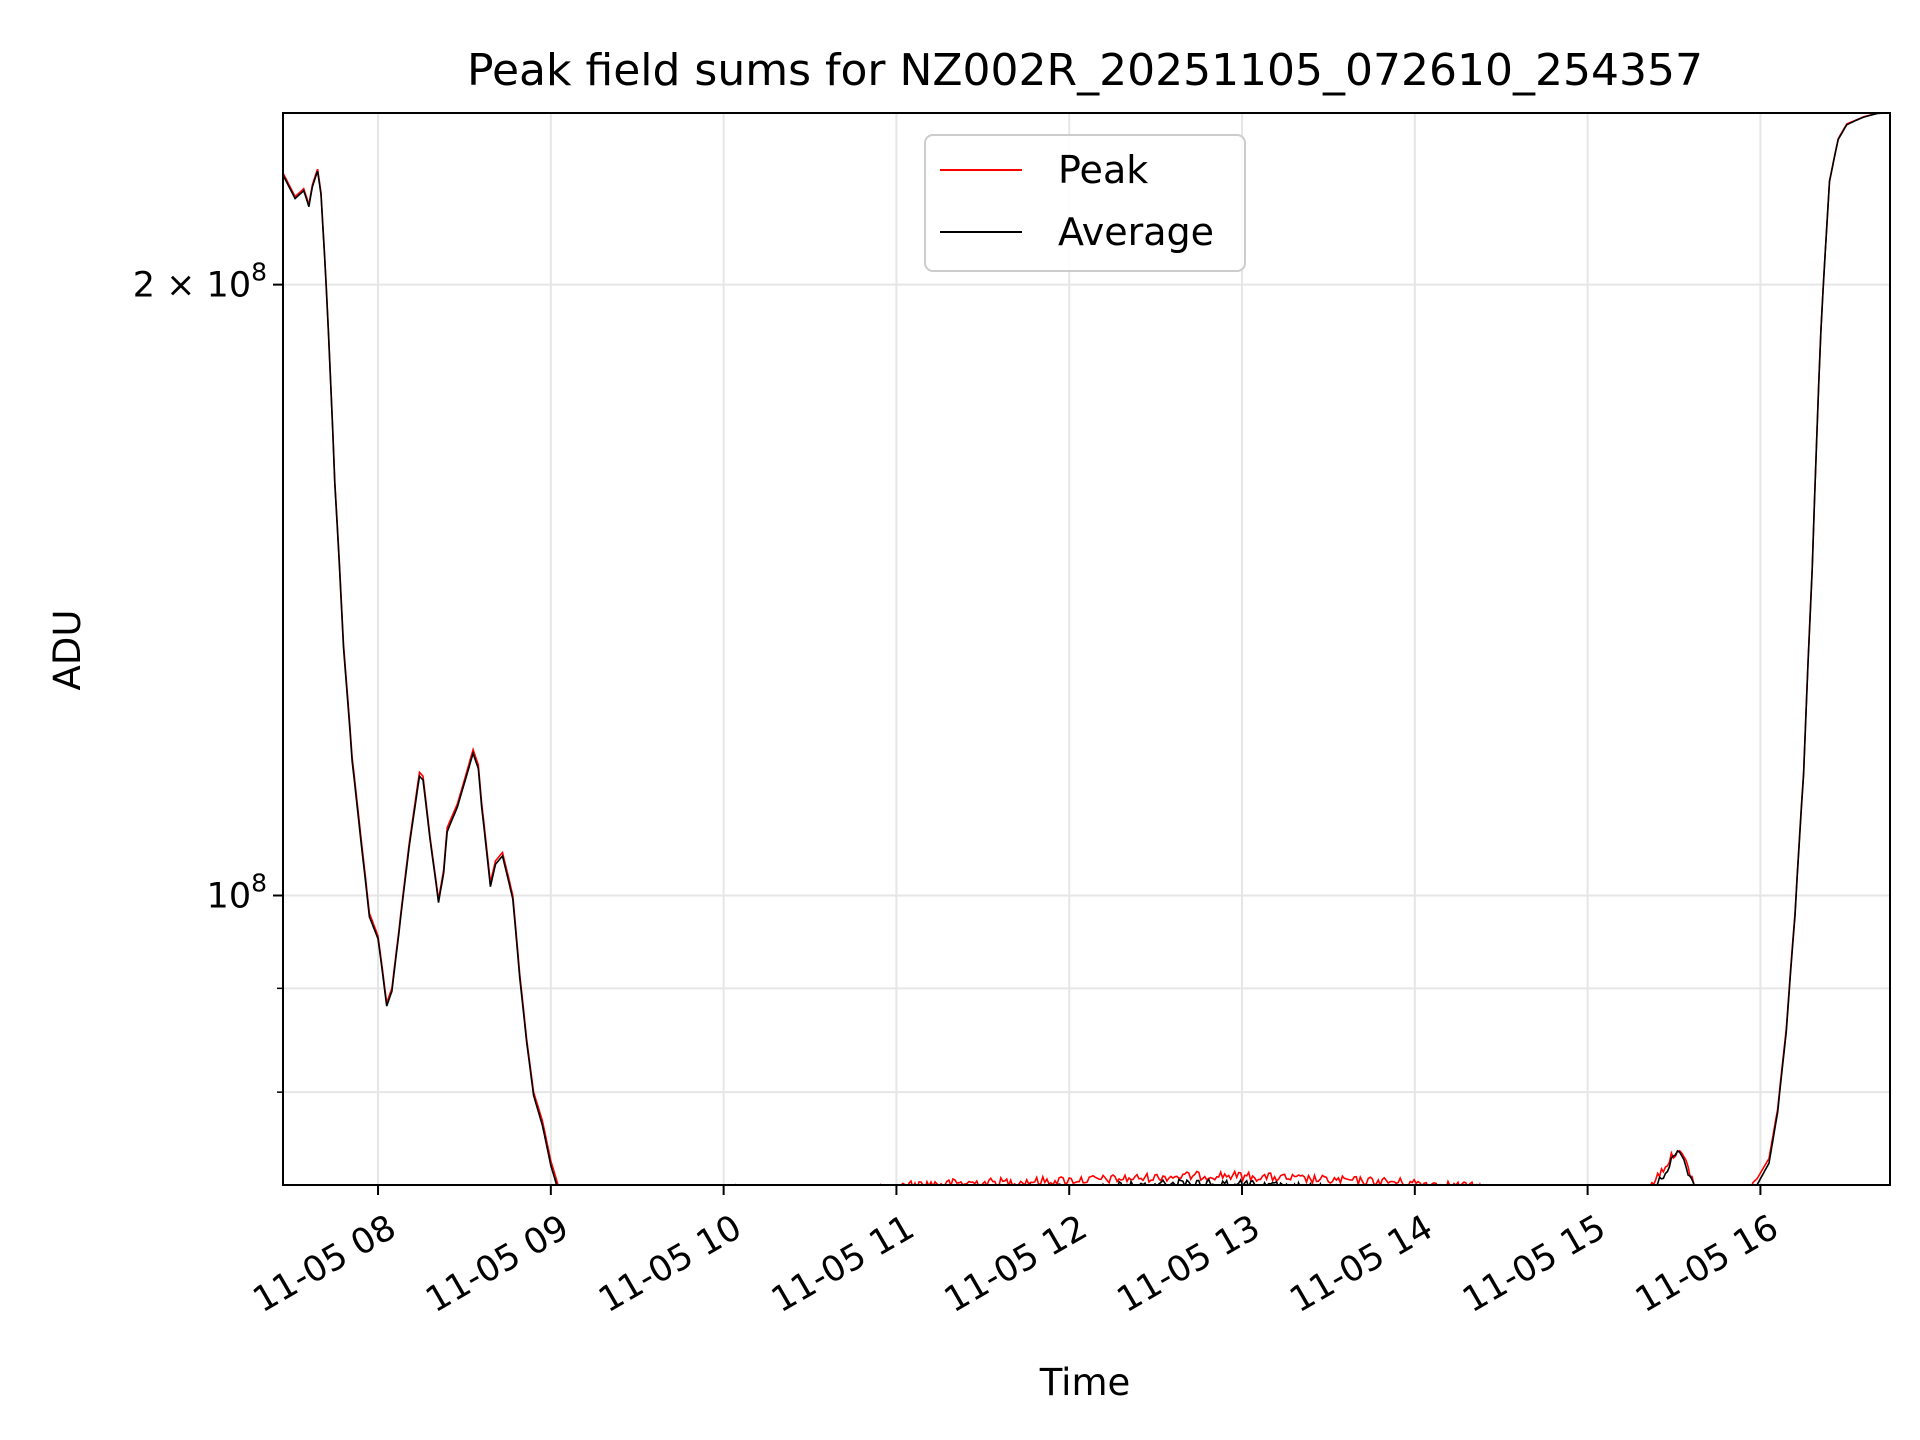 This screenshot has height=1440, width=1920. Describe the element at coordinates (1103, 170) in the screenshot. I see `legend-label-peak: Peak` at that location.